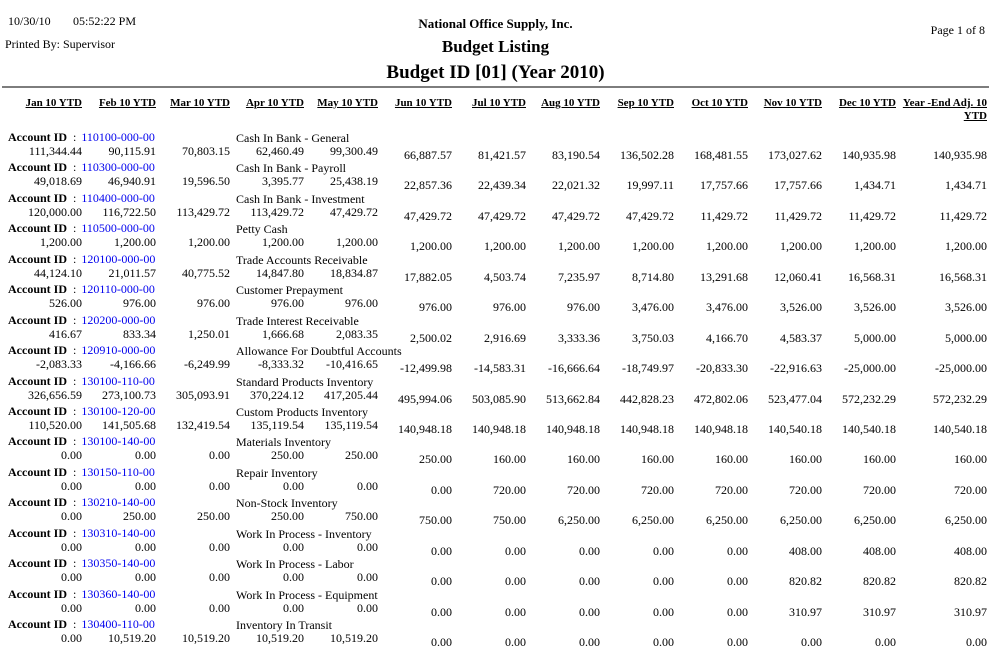 This screenshot has width=991, height=650. What do you see at coordinates (280, 272) in the screenshot?
I see `cell-value: 14,847.80` at bounding box center [280, 272].